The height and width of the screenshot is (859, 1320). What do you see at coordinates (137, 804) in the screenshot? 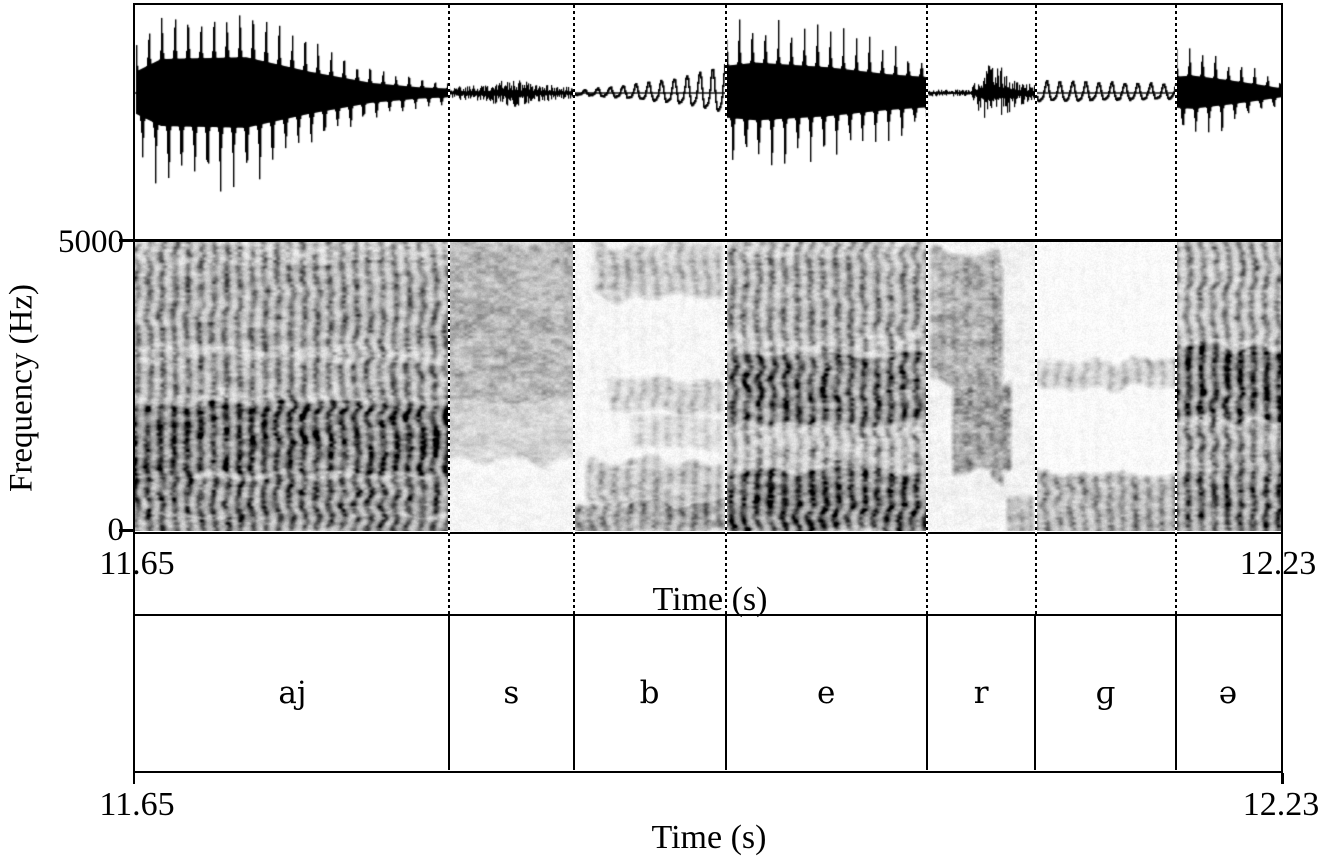
I see `lower-time-start-label: 11.65` at bounding box center [137, 804].